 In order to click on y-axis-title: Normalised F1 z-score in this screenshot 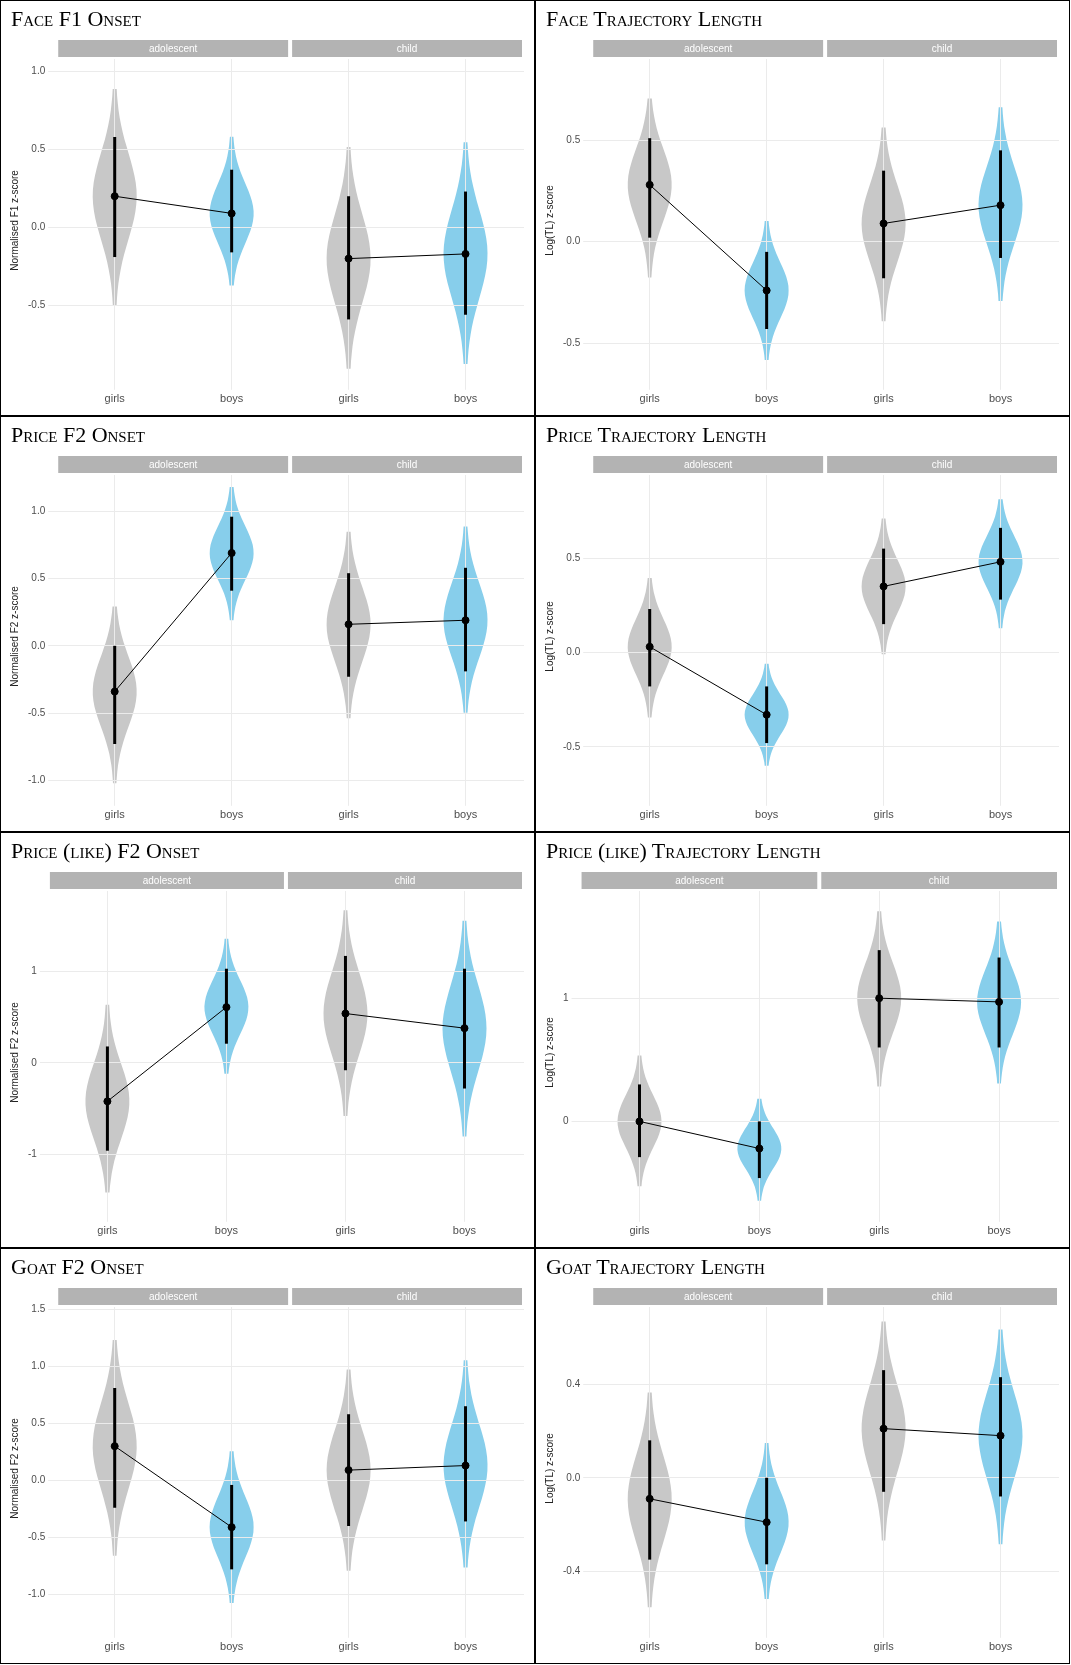, I will do `click(14, 220)`.